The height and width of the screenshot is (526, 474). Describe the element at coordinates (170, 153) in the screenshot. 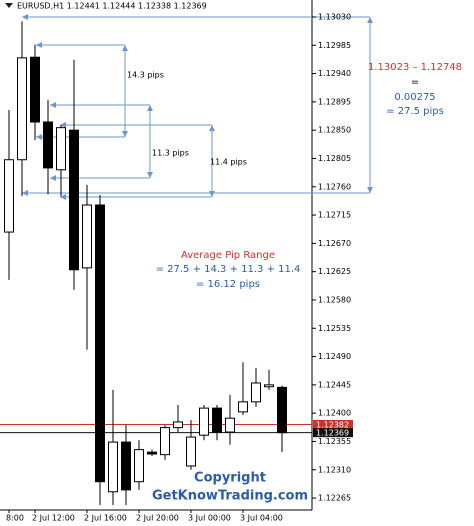

I see `annotation: 11.3 pips` at that location.